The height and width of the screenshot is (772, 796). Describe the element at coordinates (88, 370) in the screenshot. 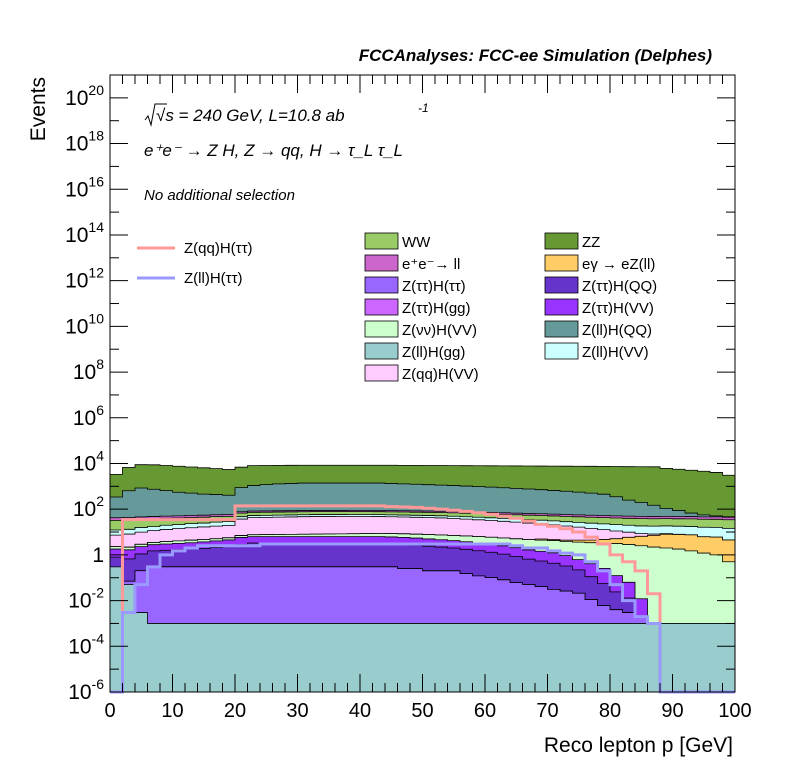

I see `y-tick-label: 10⁸` at that location.